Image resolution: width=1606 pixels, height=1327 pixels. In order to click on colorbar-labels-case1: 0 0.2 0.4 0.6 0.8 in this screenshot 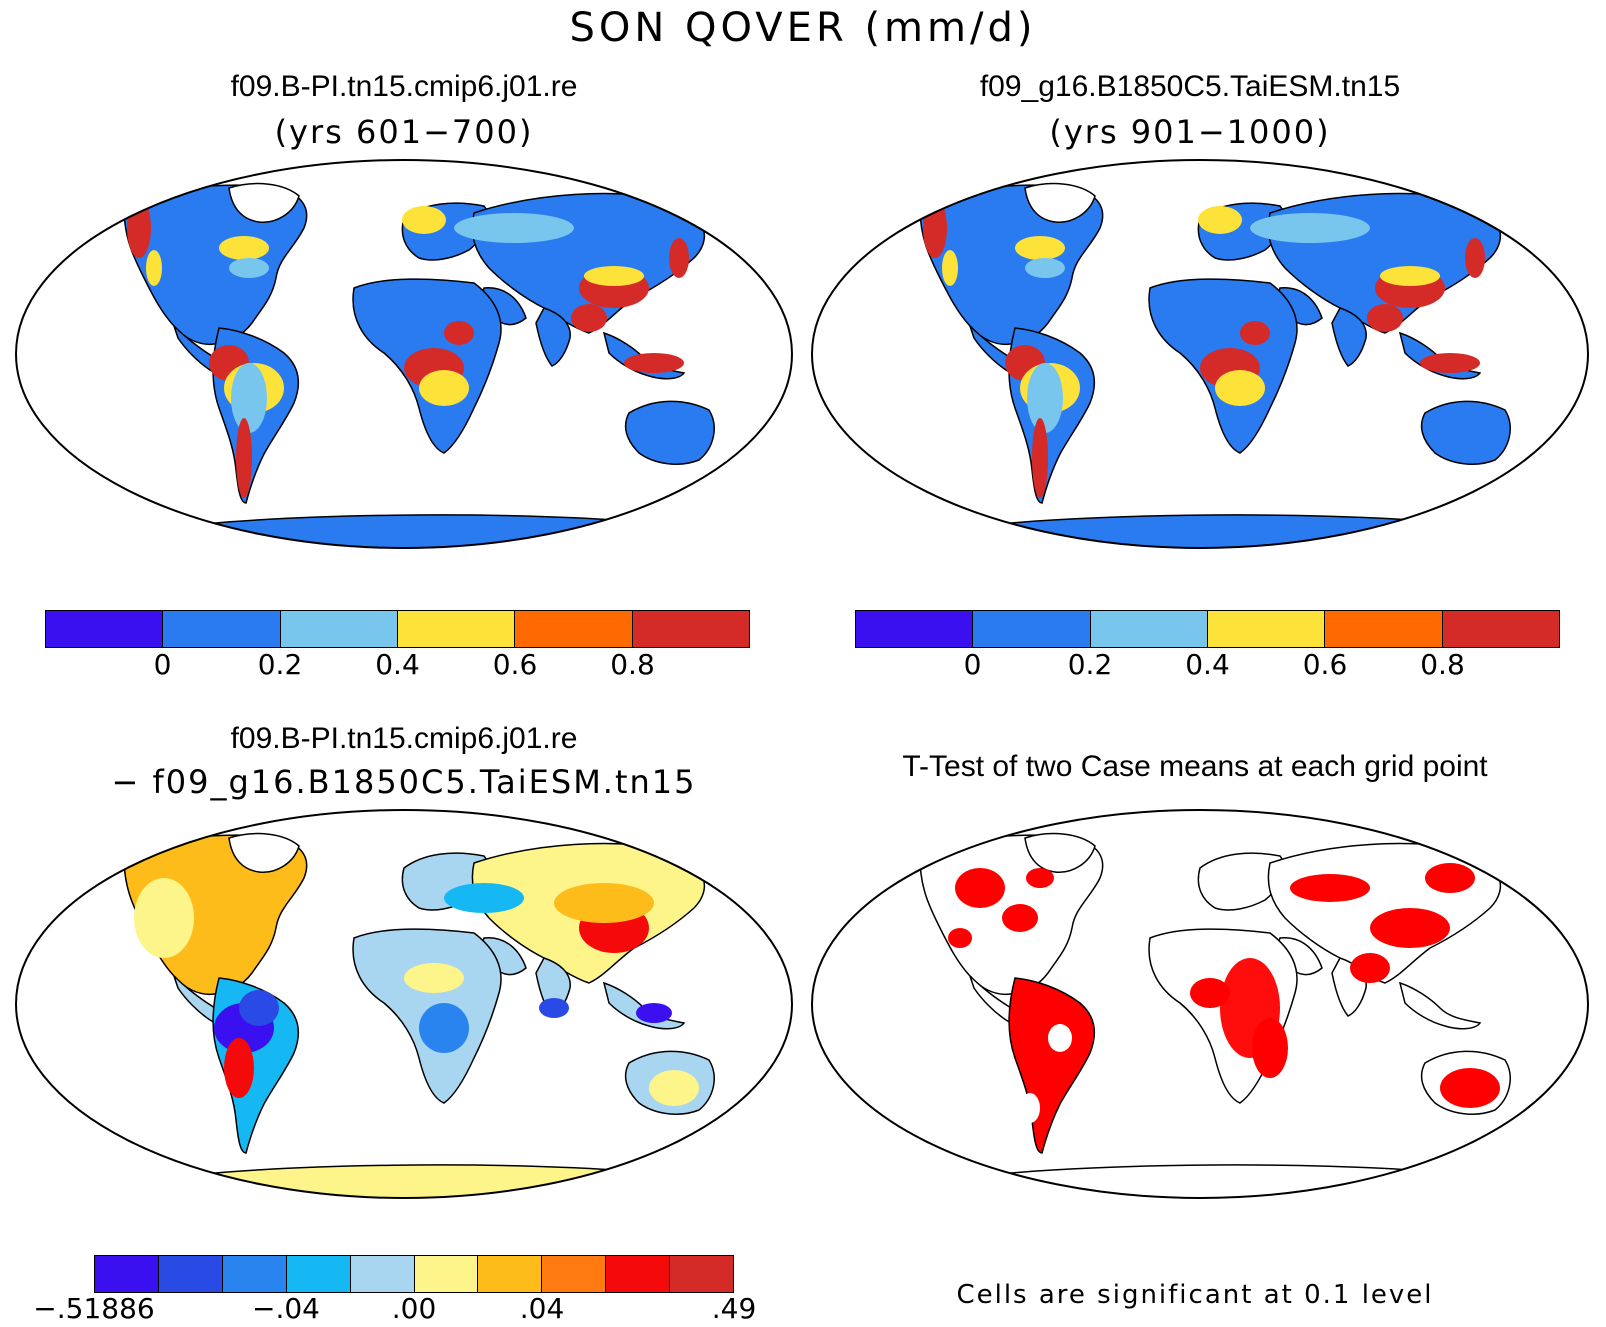, I will do `click(397, 667)`.